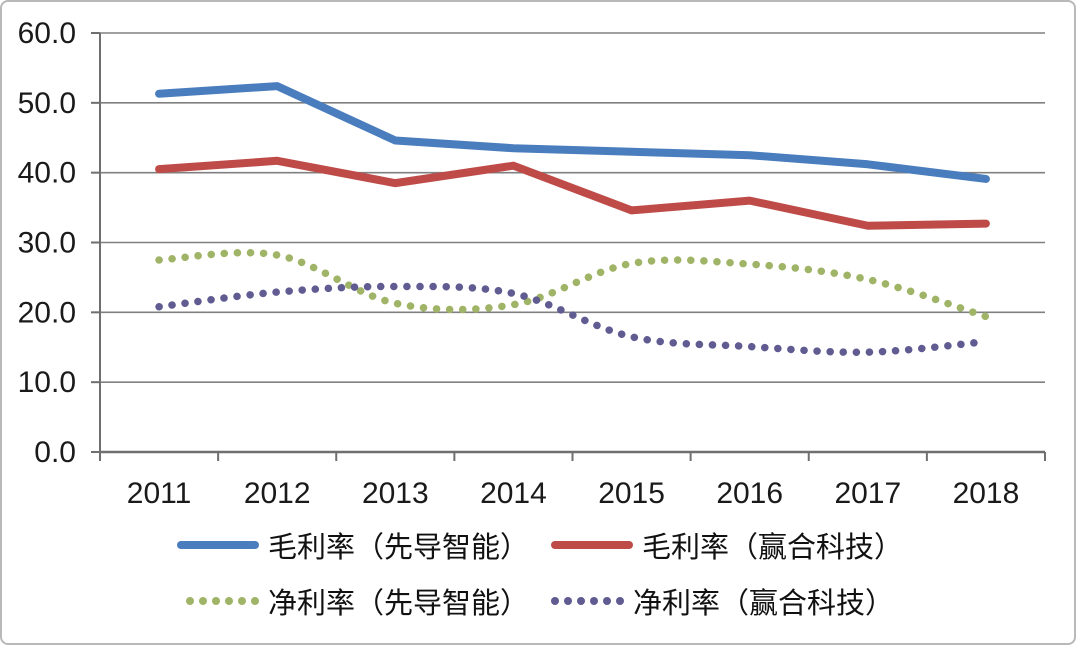 Image resolution: width=1080 pixels, height=649 pixels. What do you see at coordinates (55, 452) in the screenshot?
I see `y-axis-tick-label: 0.0` at bounding box center [55, 452].